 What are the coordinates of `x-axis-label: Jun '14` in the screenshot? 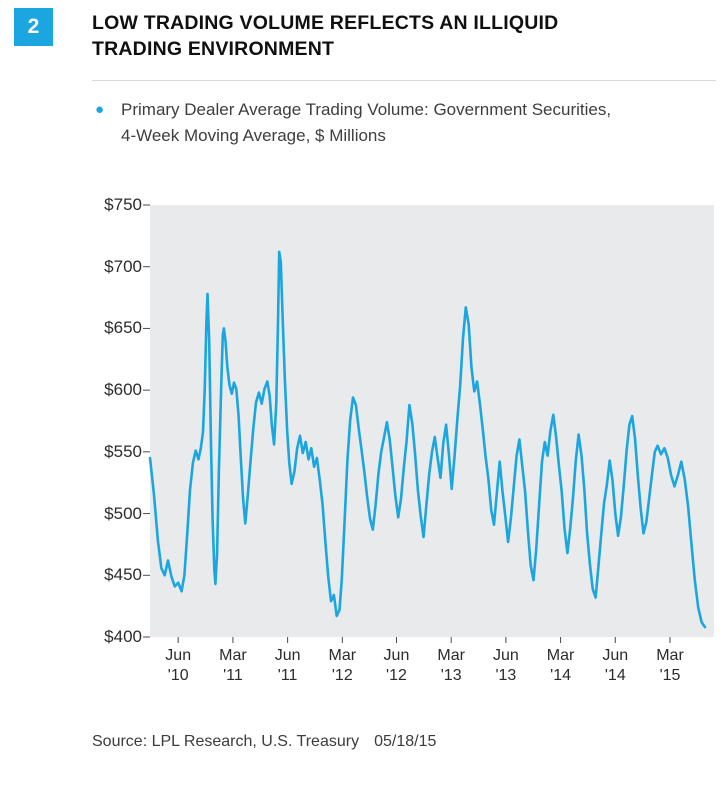 It's located at (615, 665).